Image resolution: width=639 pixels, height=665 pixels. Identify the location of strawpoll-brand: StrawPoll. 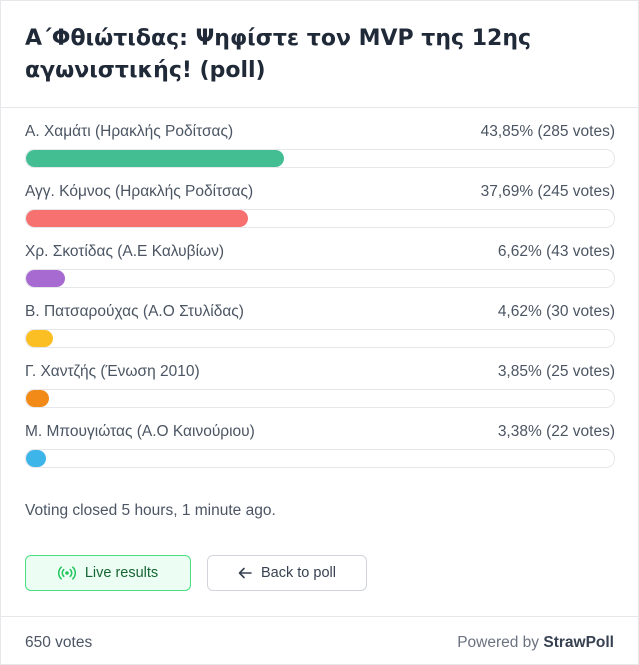
(578, 642).